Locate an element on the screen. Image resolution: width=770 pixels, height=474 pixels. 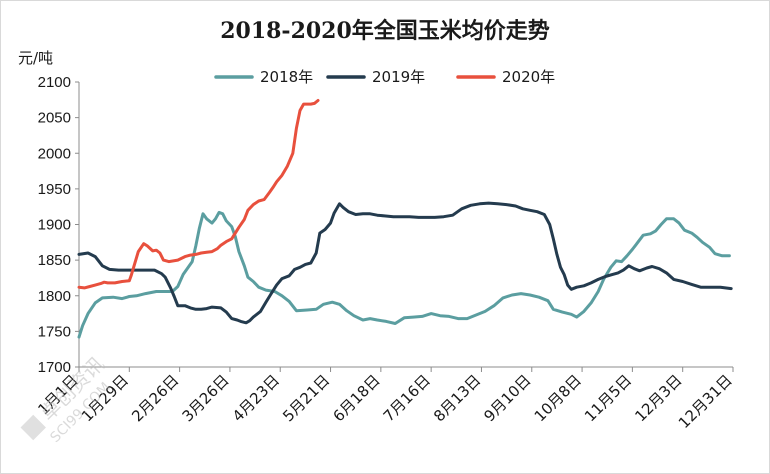
y-axis: 1700 1750 1800 1850 1900 1950 2000 2050 2100 is located at coordinates (59, 225).